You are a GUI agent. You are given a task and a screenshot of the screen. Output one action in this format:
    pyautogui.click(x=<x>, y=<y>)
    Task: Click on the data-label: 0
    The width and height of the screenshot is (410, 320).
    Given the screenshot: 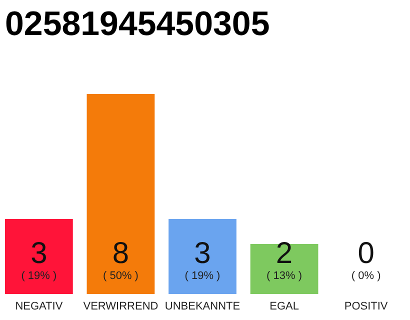 What is the action you would take?
    pyautogui.click(x=366, y=253)
    